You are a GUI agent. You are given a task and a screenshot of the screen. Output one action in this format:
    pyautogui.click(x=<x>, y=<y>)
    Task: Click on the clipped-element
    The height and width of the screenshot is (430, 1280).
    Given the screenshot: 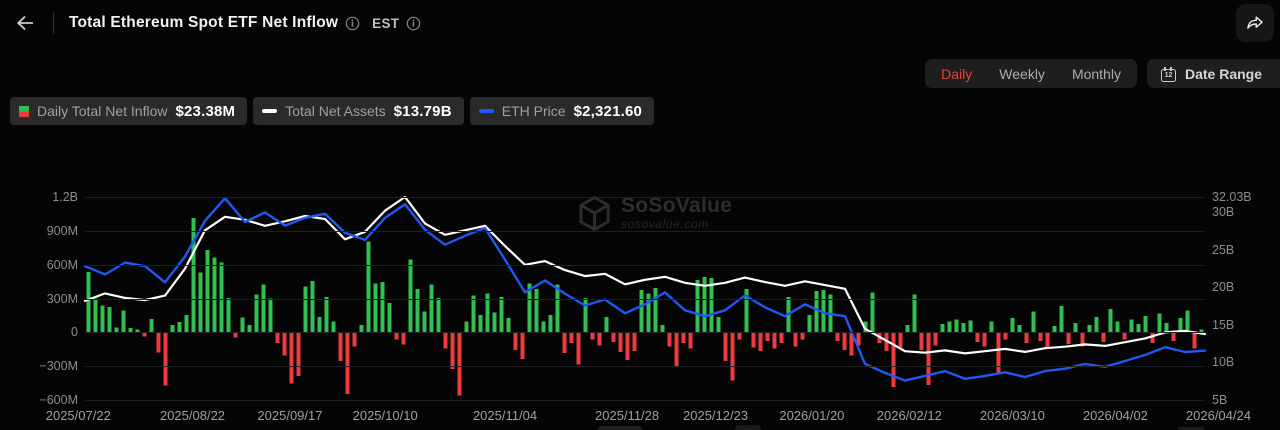 What is the action you would take?
    pyautogui.click(x=748, y=427)
    